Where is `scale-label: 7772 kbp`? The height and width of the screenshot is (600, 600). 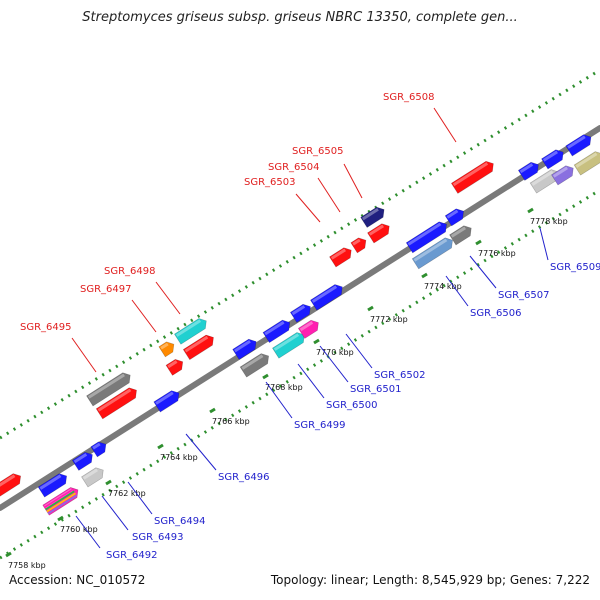 scale-label: 7772 kbp is located at coordinates (389, 319).